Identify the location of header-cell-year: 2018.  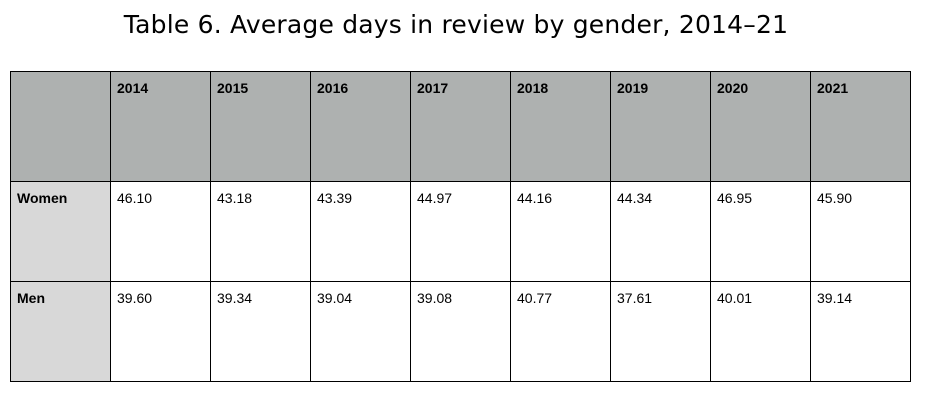
(560, 126).